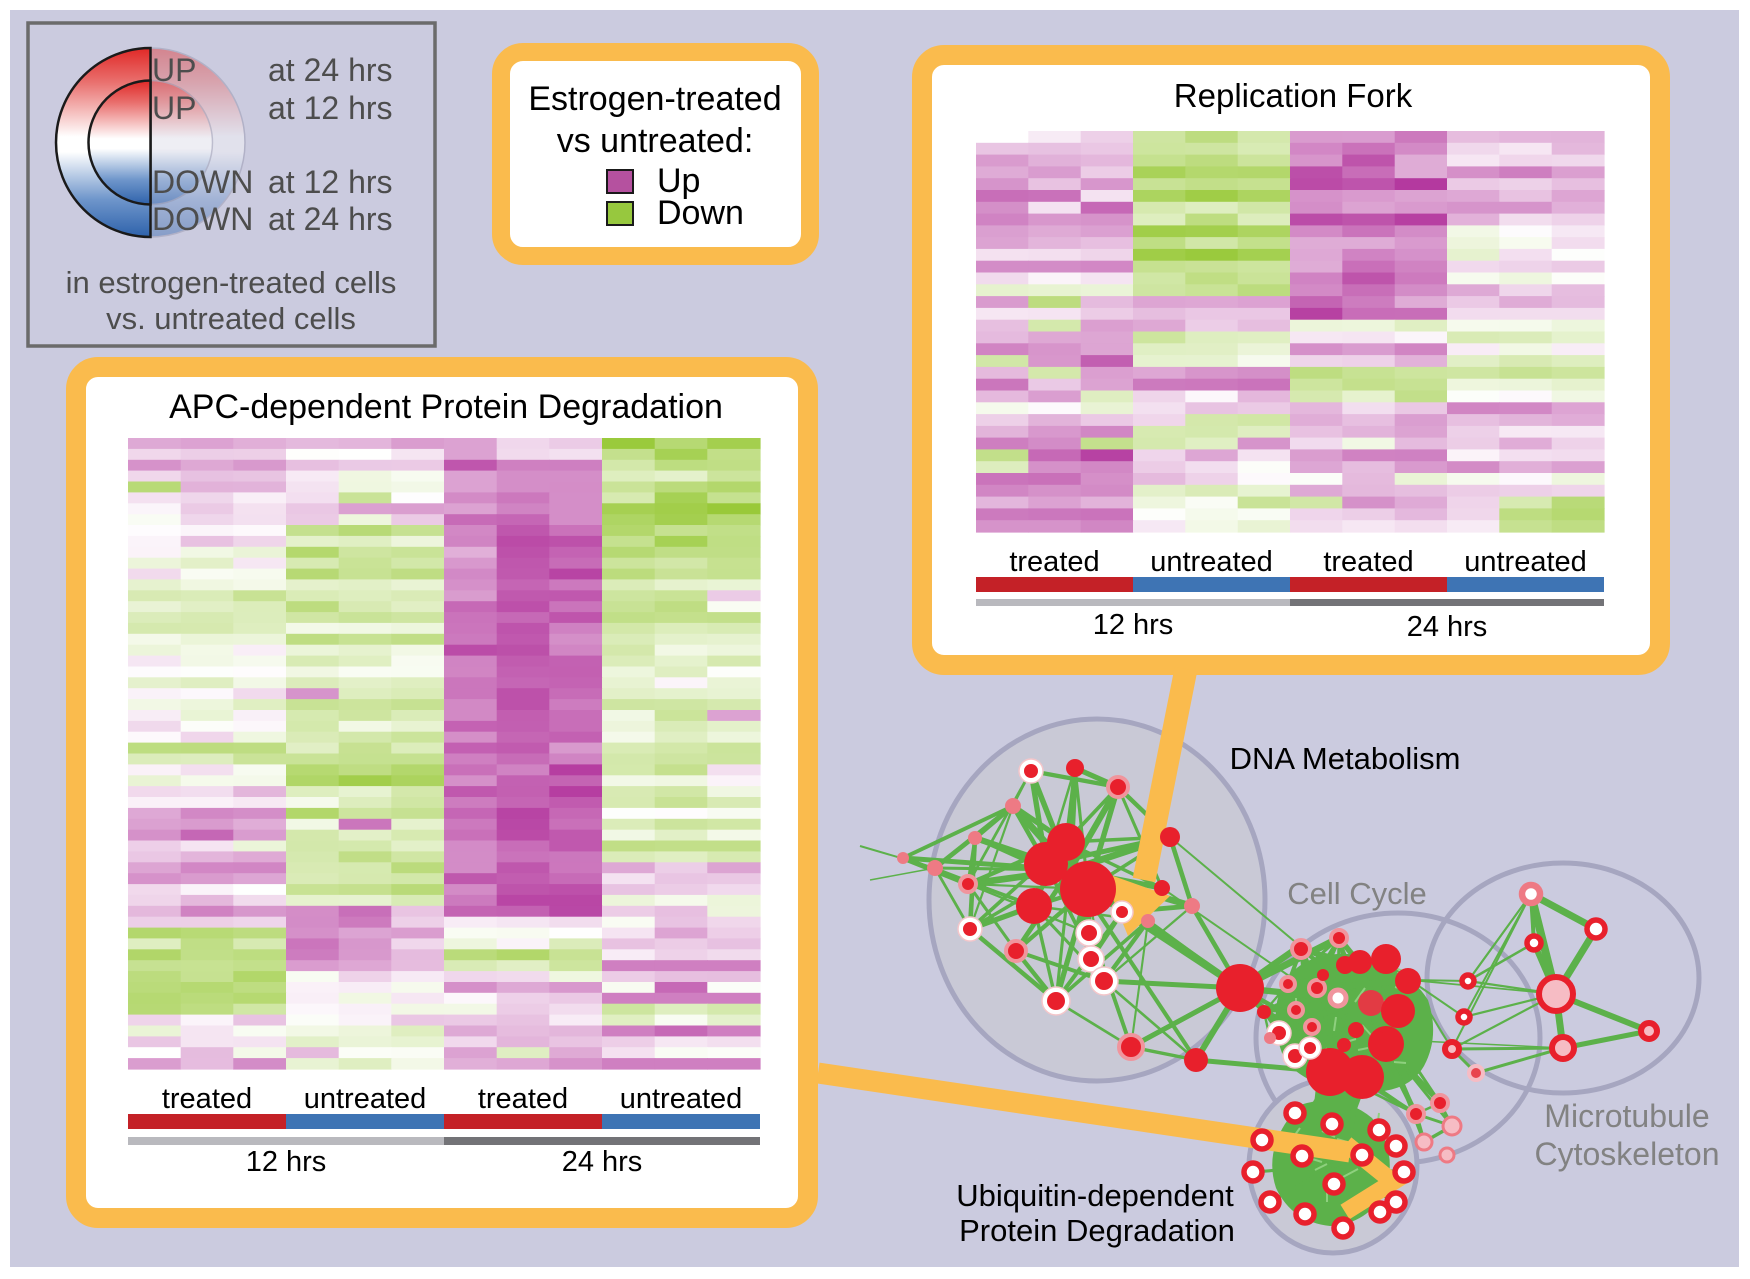 The height and width of the screenshot is (1279, 1750). Describe the element at coordinates (446, 407) in the screenshot. I see `svg-text:APC-dependent Protein Degradat: APC-dependent Protein Degradation` at that location.